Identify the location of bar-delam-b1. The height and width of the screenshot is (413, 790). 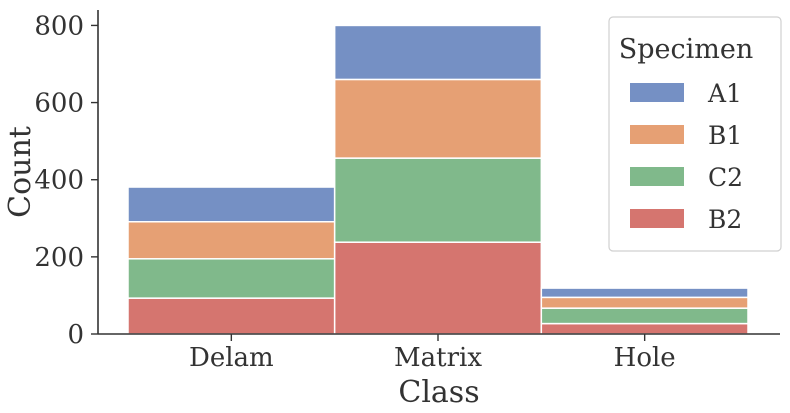
(231, 240).